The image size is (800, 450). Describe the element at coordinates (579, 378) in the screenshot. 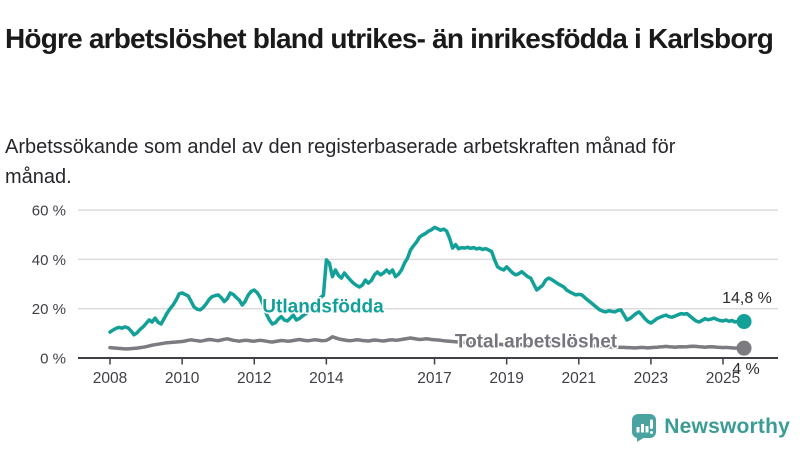

I see `x-tick-label: 2021` at that location.